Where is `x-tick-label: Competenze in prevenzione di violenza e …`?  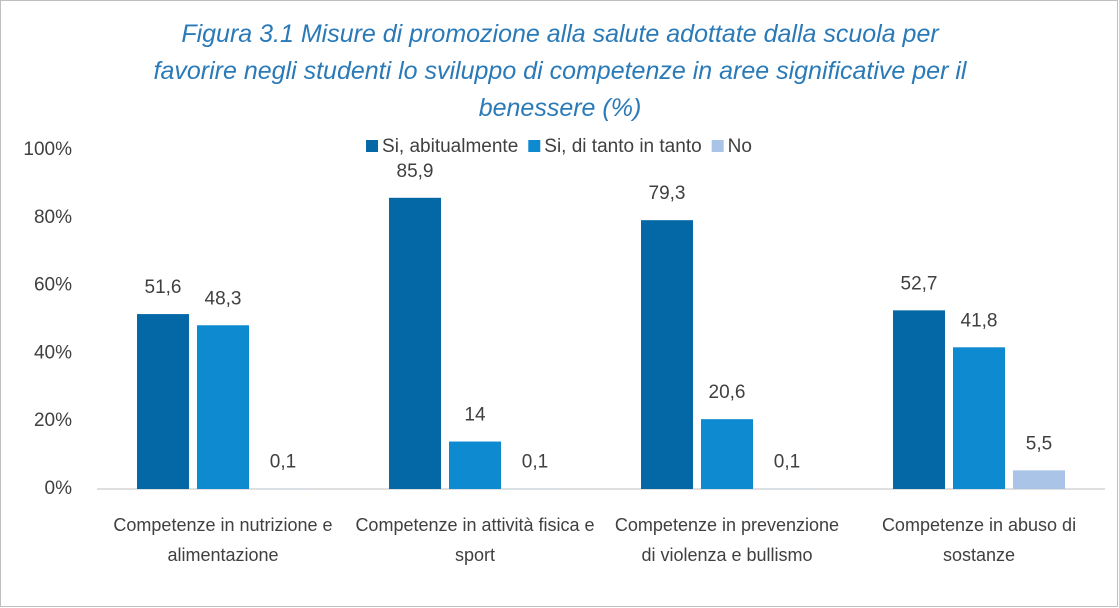 x-tick-label: Competenze in prevenzione di violenza e … is located at coordinates (727, 540).